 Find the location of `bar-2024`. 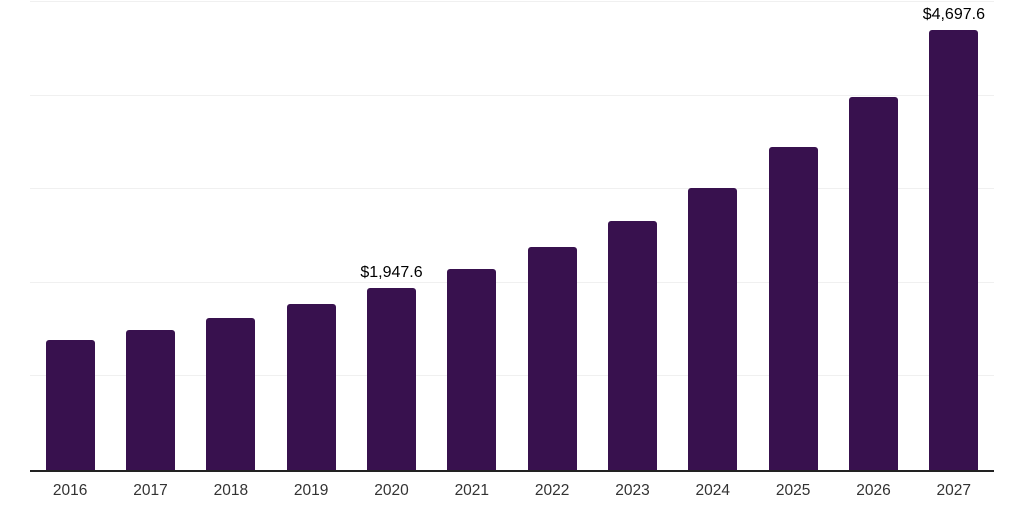

bar-2024 is located at coordinates (713, 328).